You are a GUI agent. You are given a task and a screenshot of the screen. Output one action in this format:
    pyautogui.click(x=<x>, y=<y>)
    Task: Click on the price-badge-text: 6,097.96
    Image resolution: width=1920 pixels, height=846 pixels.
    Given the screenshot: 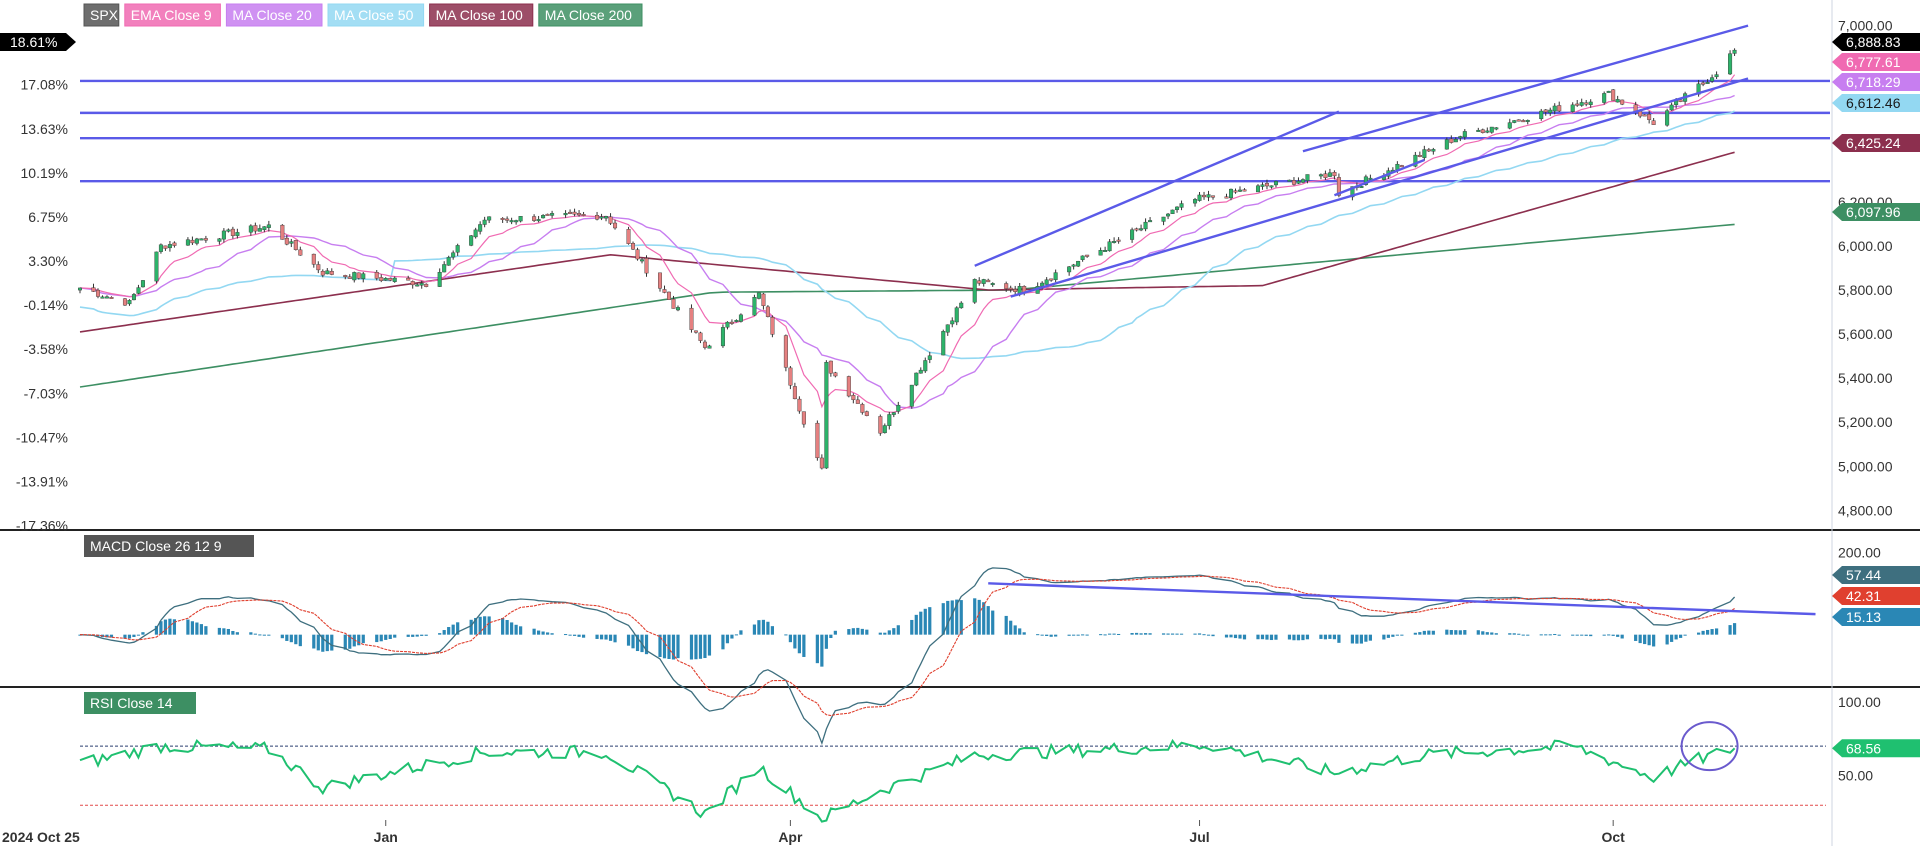 What is the action you would take?
    pyautogui.click(x=1873, y=212)
    